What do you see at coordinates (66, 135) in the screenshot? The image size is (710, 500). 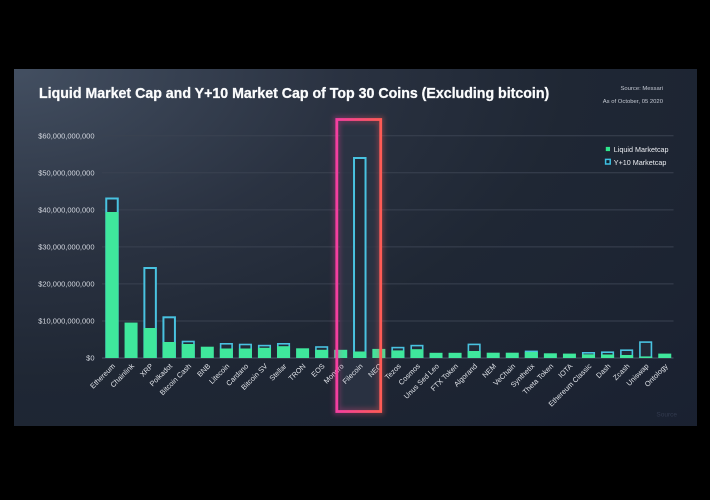 I see `svg-text: $60,000,000,000` at bounding box center [66, 135].